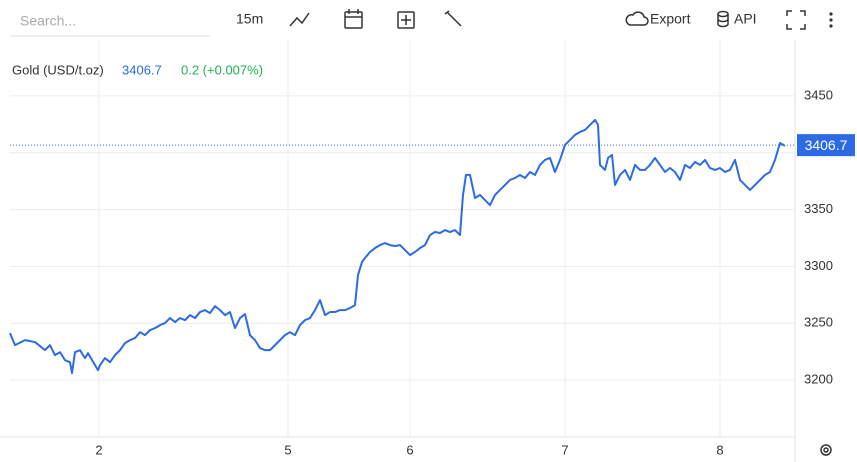 The image size is (857, 462). I want to click on y-tick-label: 3350, so click(818, 208).